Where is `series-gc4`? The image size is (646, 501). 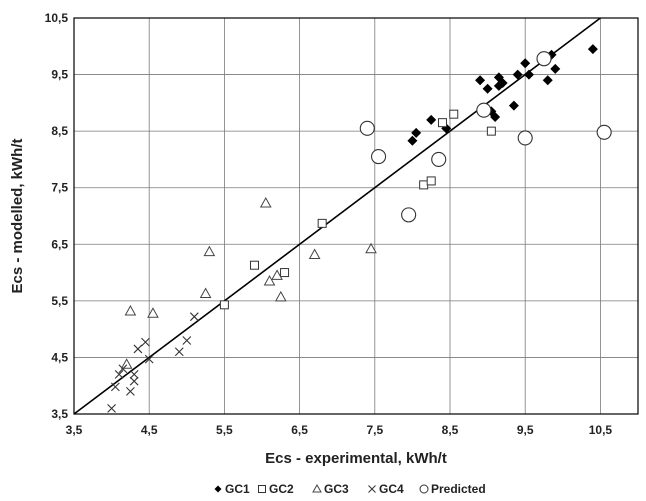 series-gc4 is located at coordinates (153, 362).